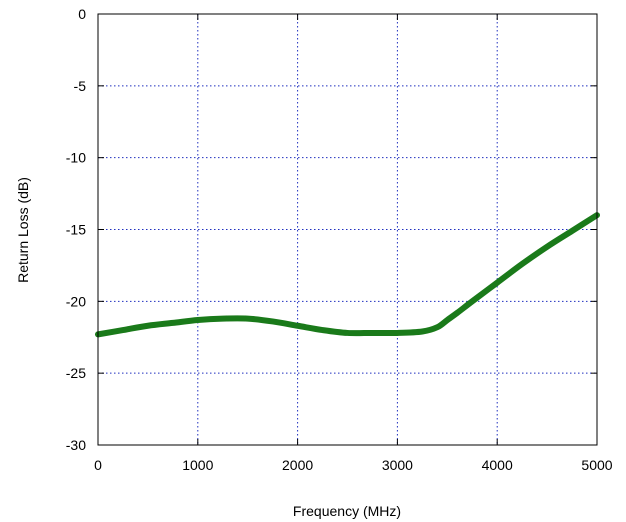 Image resolution: width=626 pixels, height=522 pixels. I want to click on x-tick-label: 1000, so click(197, 465).